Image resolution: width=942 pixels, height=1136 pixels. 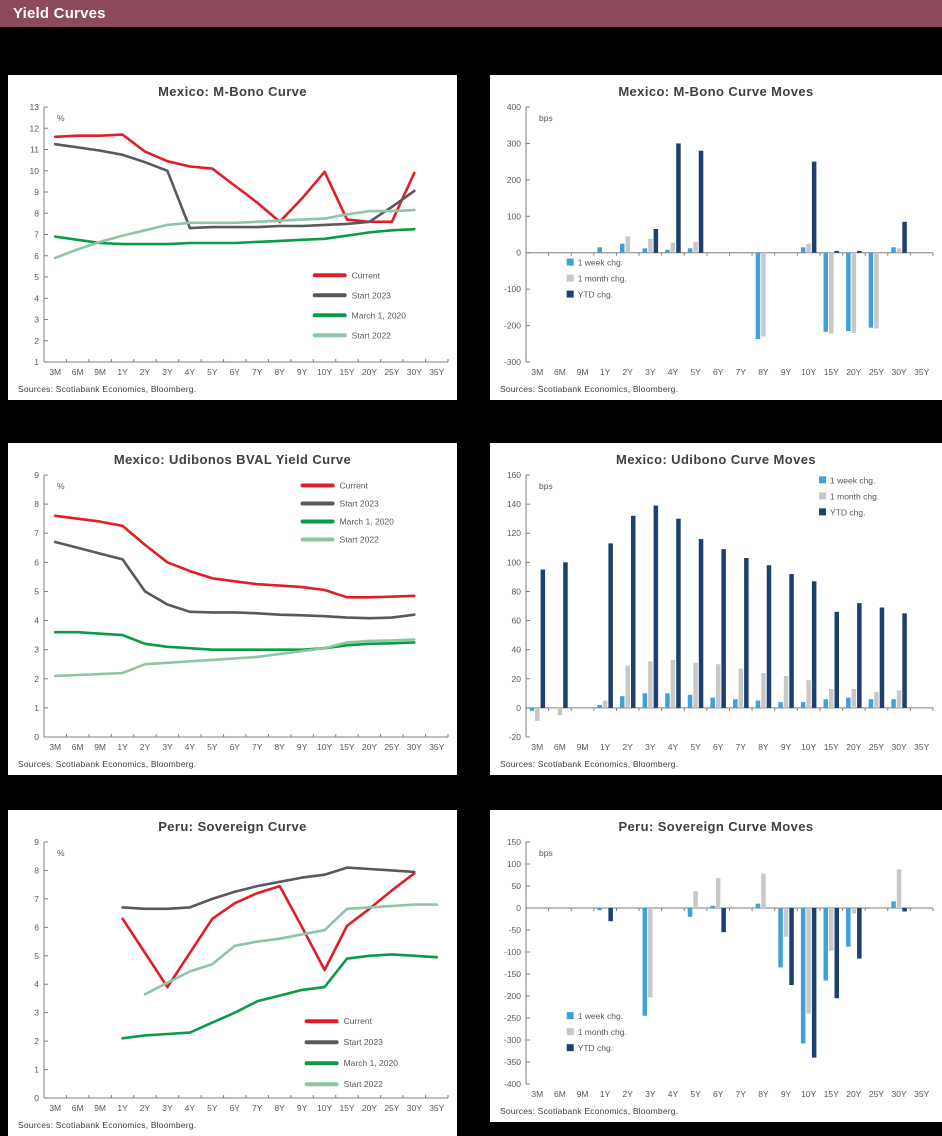 I want to click on svg-text: -400, so click(x=512, y=1084).